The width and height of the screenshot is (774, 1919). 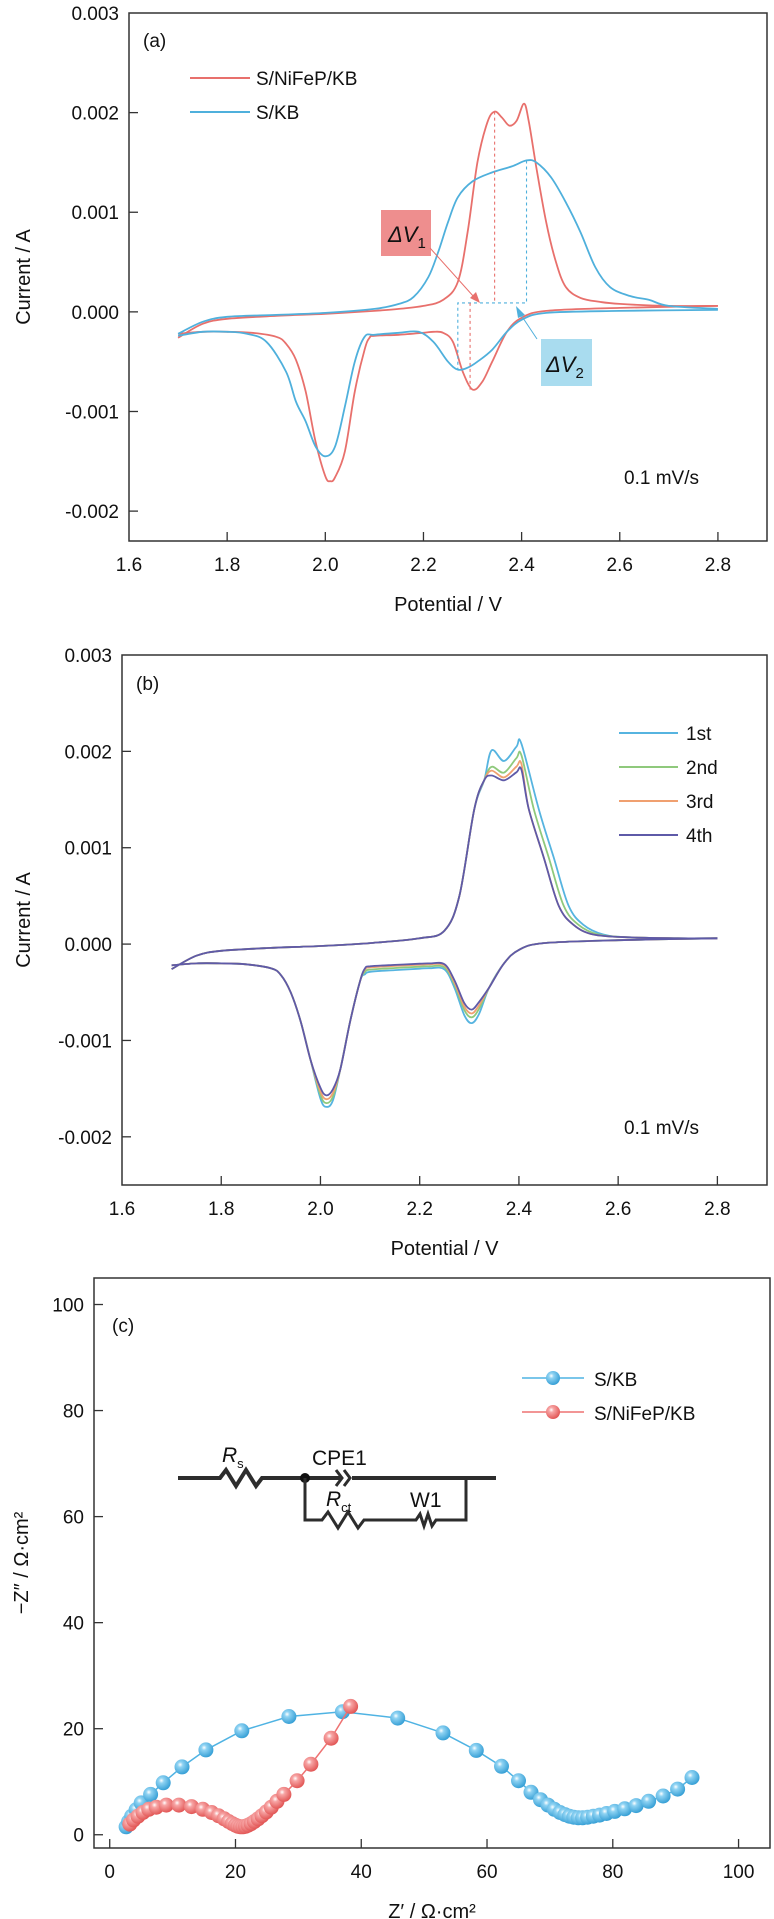 I want to click on circuit-label-rct: Rct, so click(x=339, y=1501).